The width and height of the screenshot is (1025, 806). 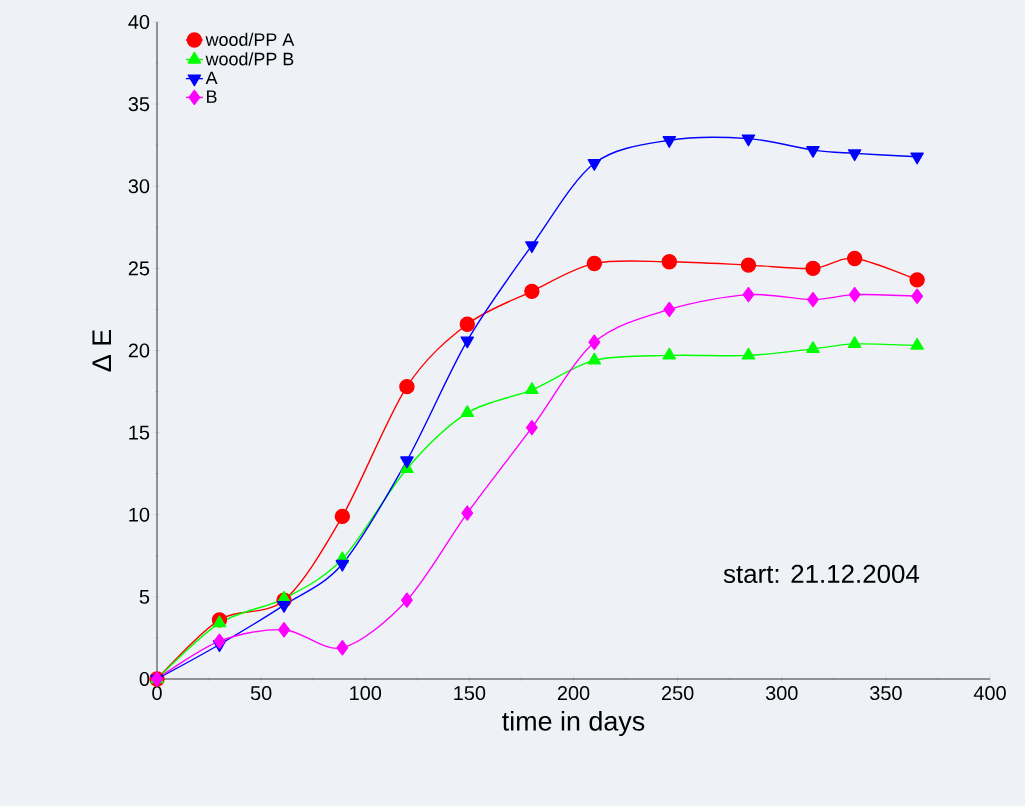 I want to click on legend-label: A, so click(x=211, y=78).